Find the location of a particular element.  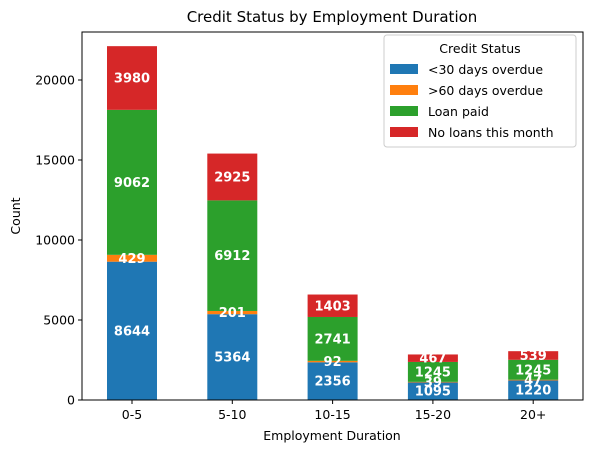

data-label-20+-series-0: 1220 is located at coordinates (533, 391).